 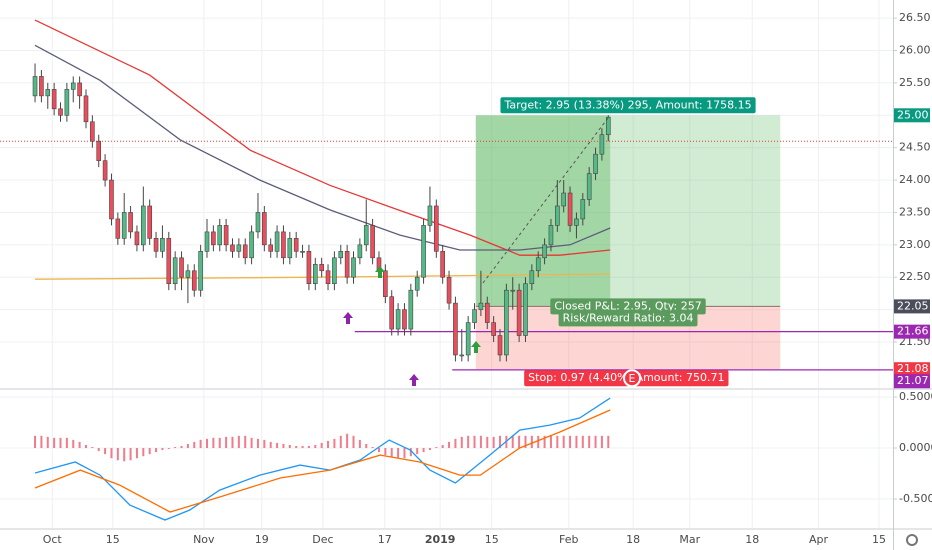 What do you see at coordinates (913, 331) in the screenshot?
I see `price-badge-label: 21.66` at bounding box center [913, 331].